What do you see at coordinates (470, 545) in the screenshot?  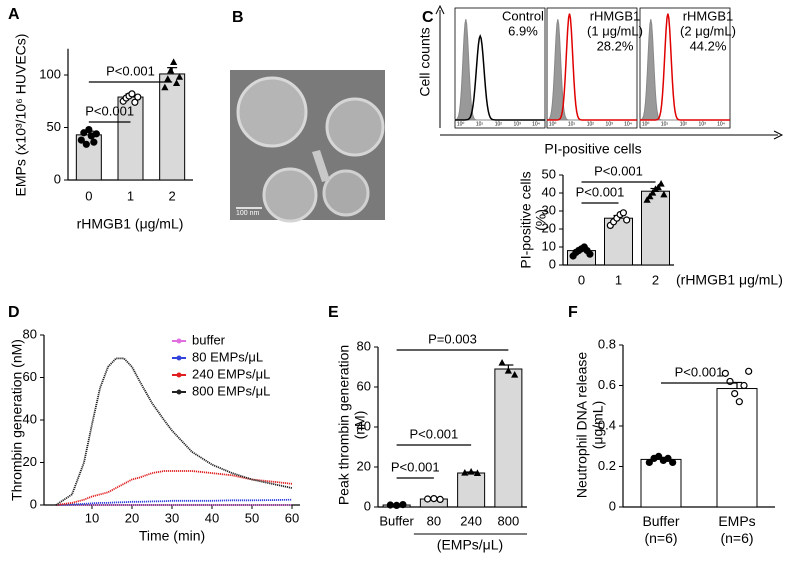 I see `x-axis-label: (EMPs/μL)` at bounding box center [470, 545].